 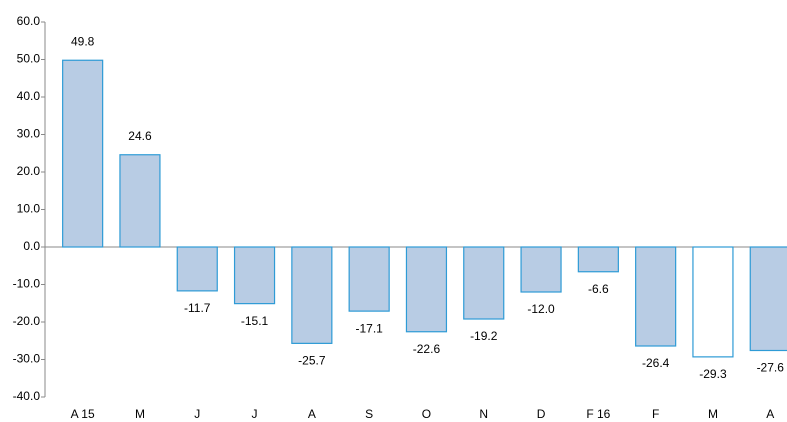 I want to click on data-label: -27.6, so click(x=771, y=368).